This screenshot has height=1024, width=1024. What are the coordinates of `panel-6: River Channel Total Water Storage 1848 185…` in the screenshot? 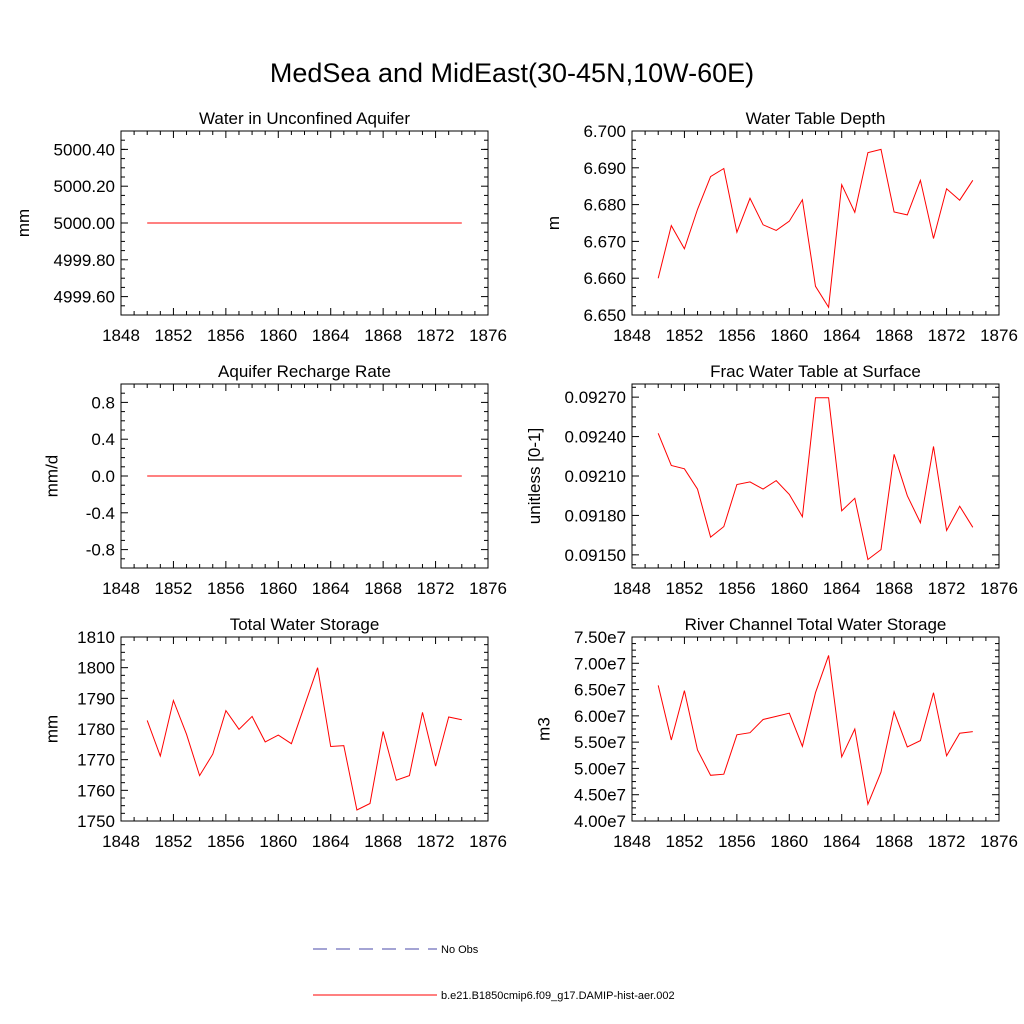 It's located at (776, 733).